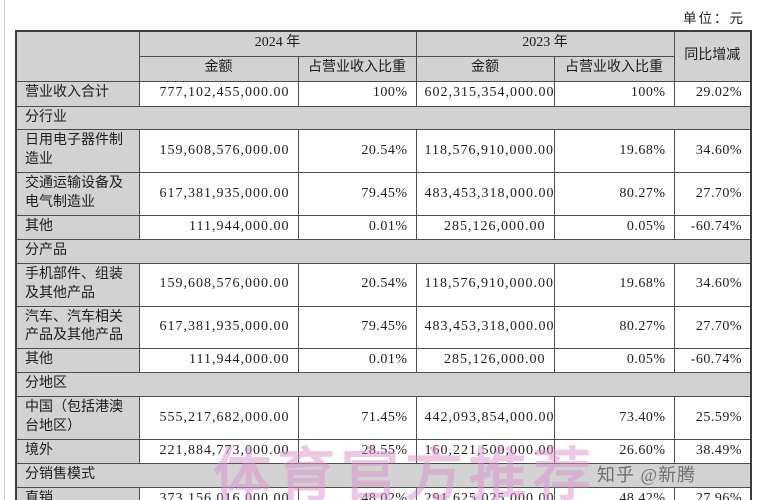  What do you see at coordinates (357, 493) in the screenshot?
I see `proportion-2024: 48.02%` at bounding box center [357, 493].